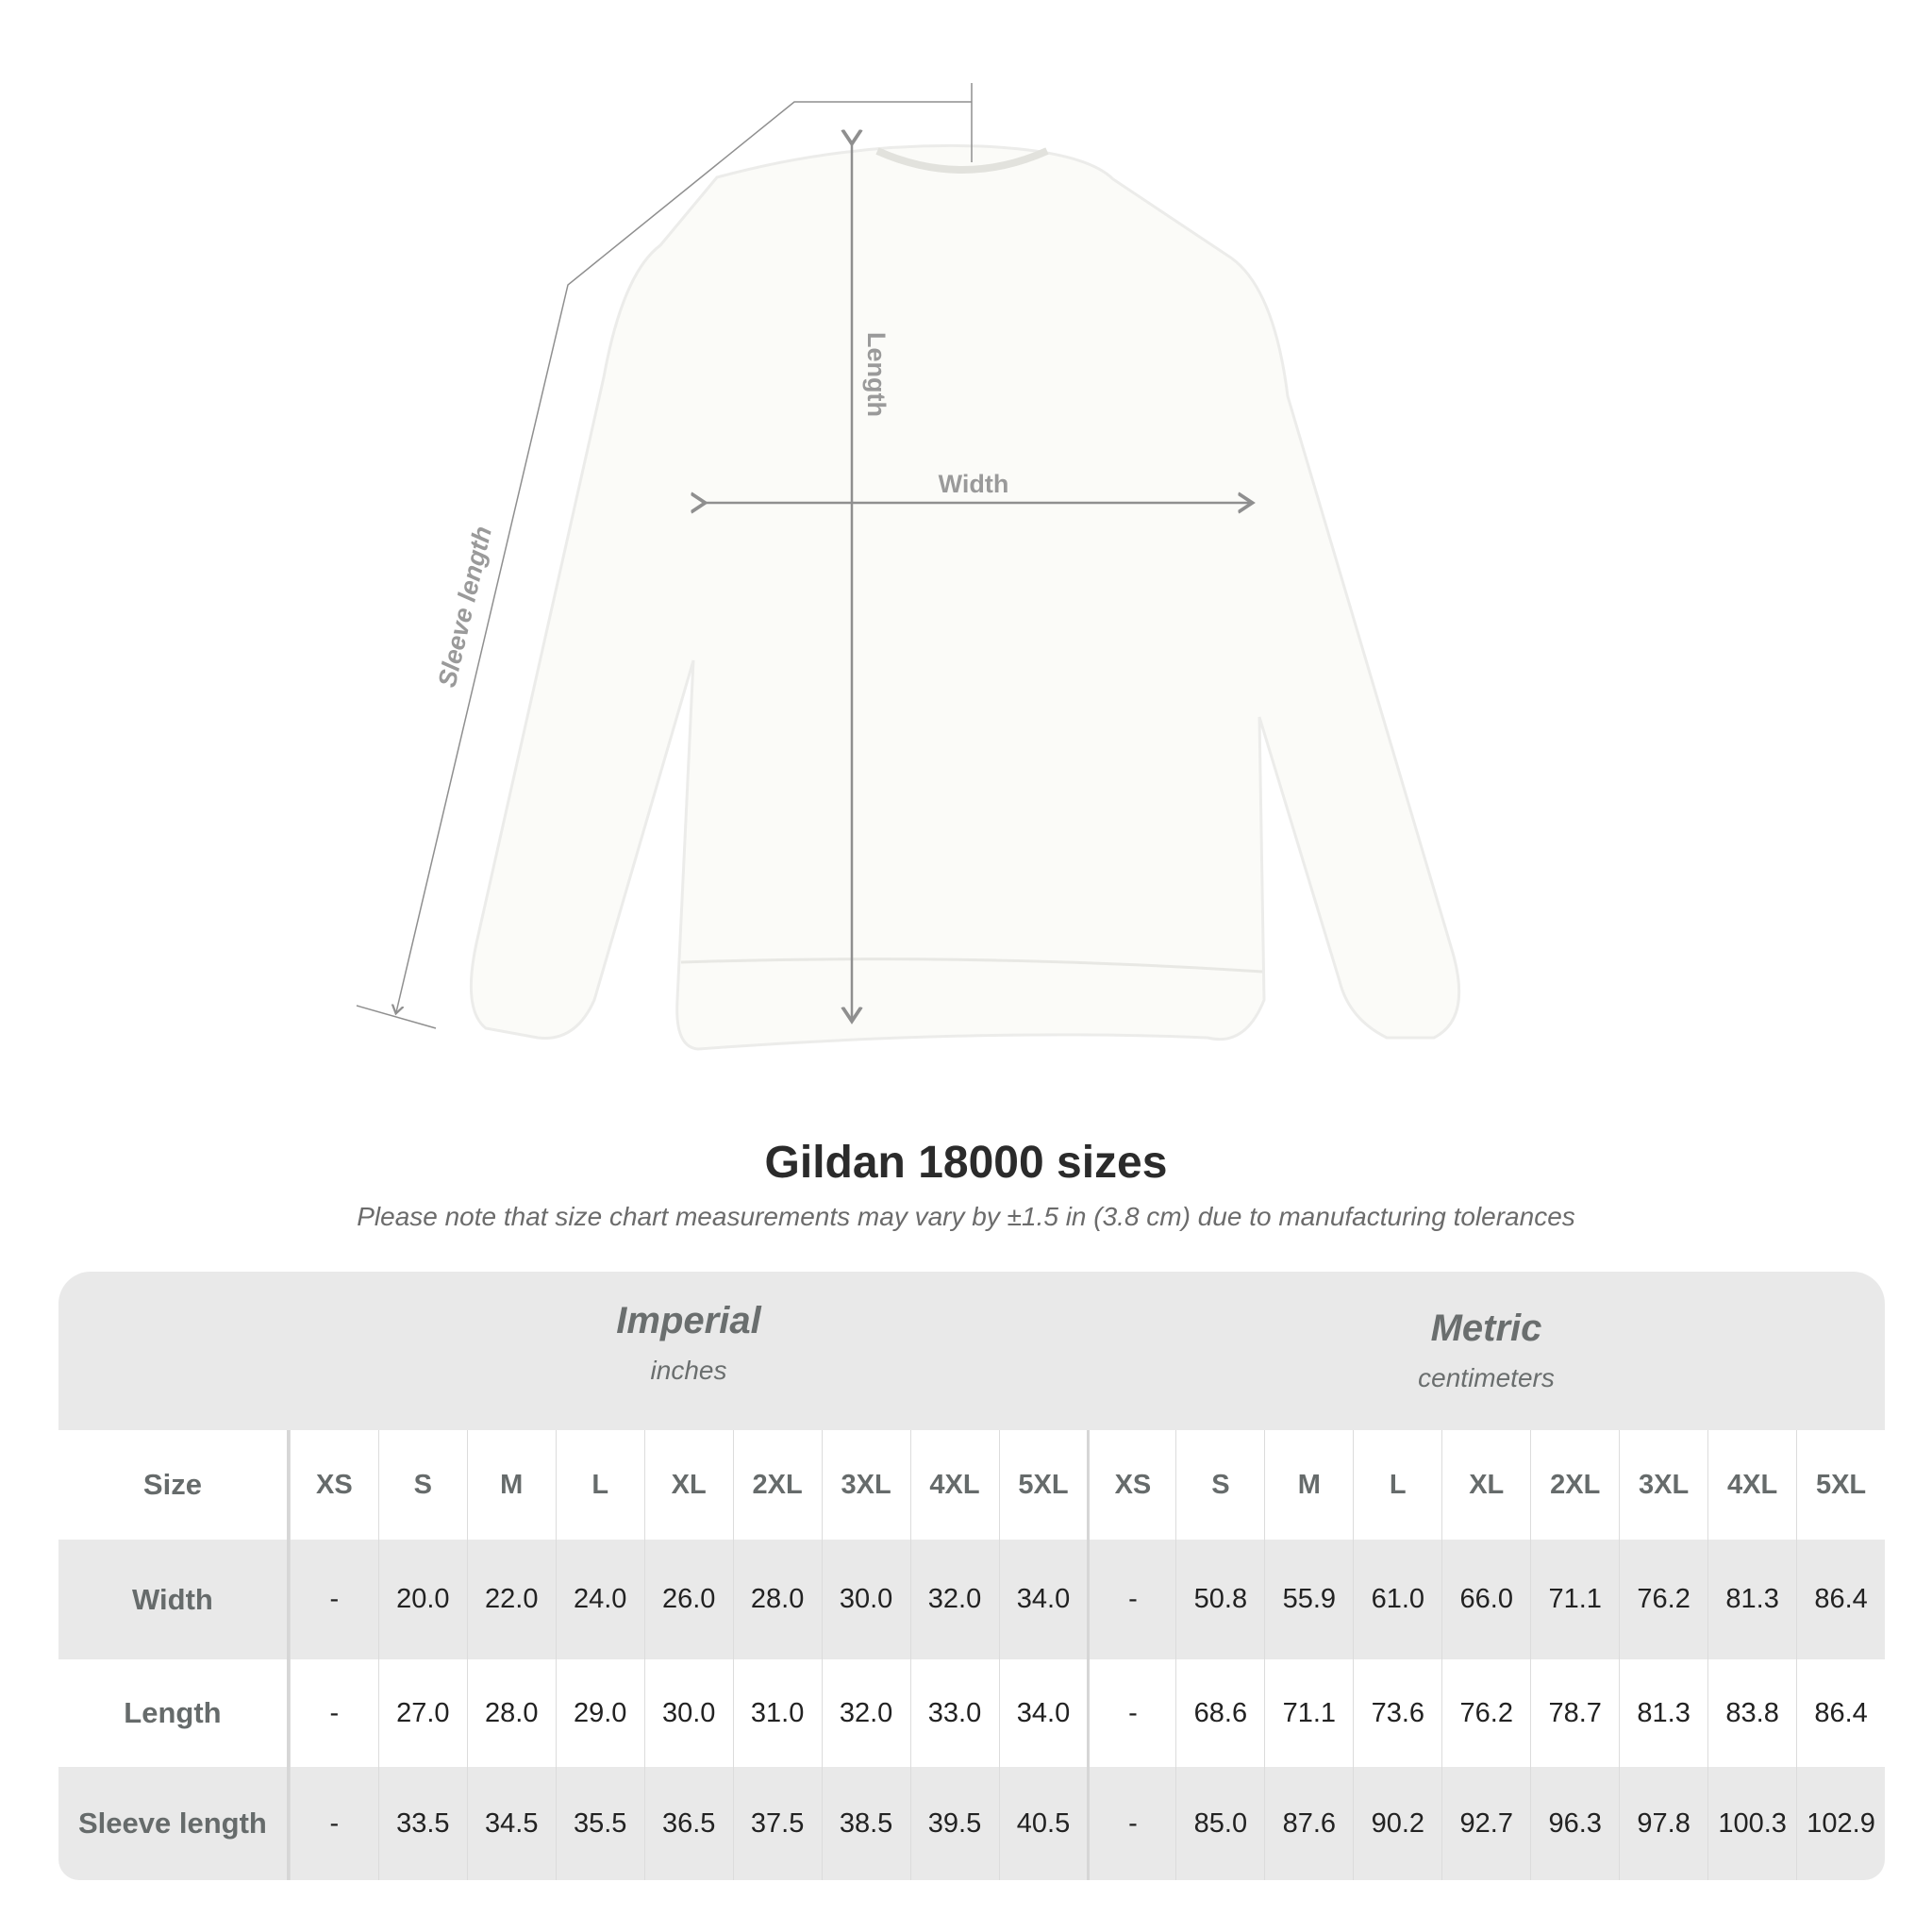 The image size is (1932, 1932). What do you see at coordinates (688, 1824) in the screenshot?
I see `imperial-value-cell: 36.5` at bounding box center [688, 1824].